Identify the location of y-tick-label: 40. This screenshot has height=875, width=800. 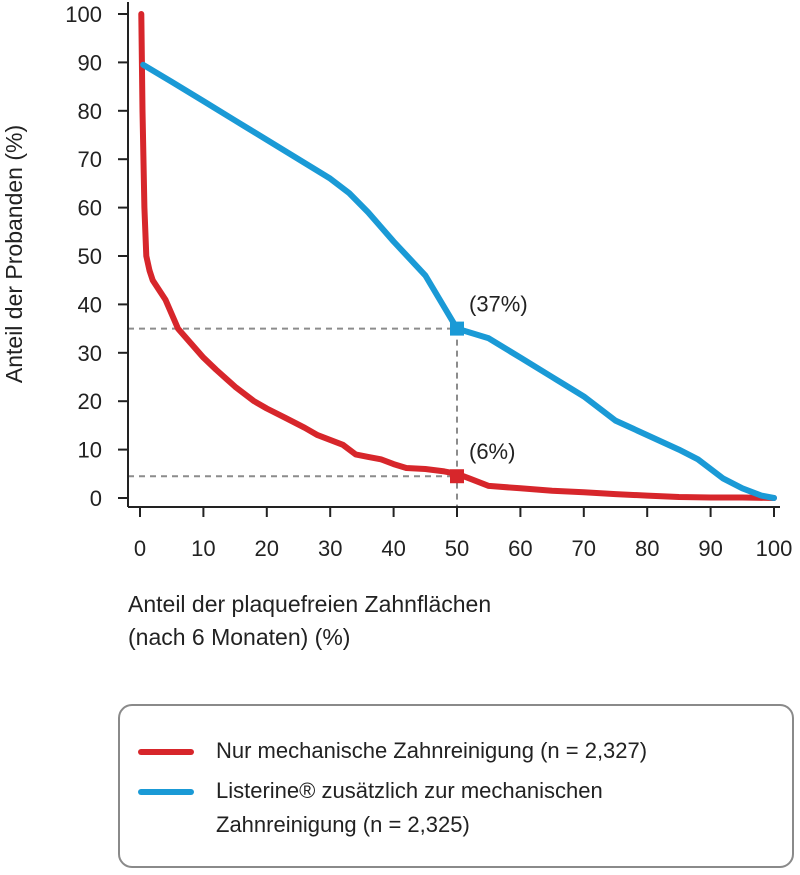
(90, 304).